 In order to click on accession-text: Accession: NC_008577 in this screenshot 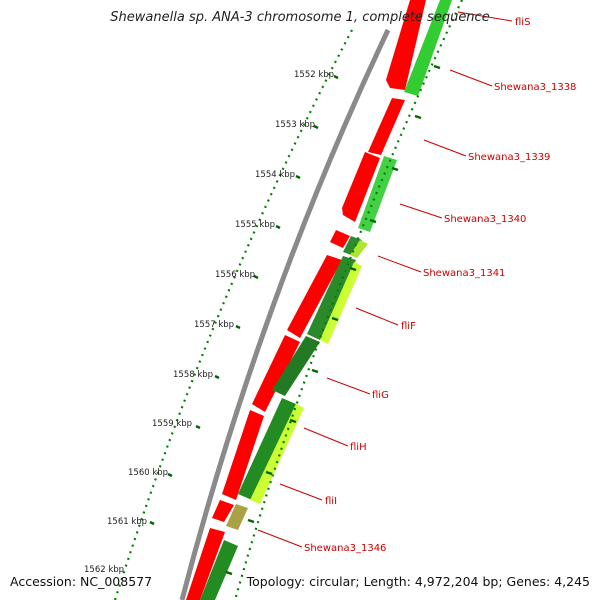, I will do `click(81, 581)`.